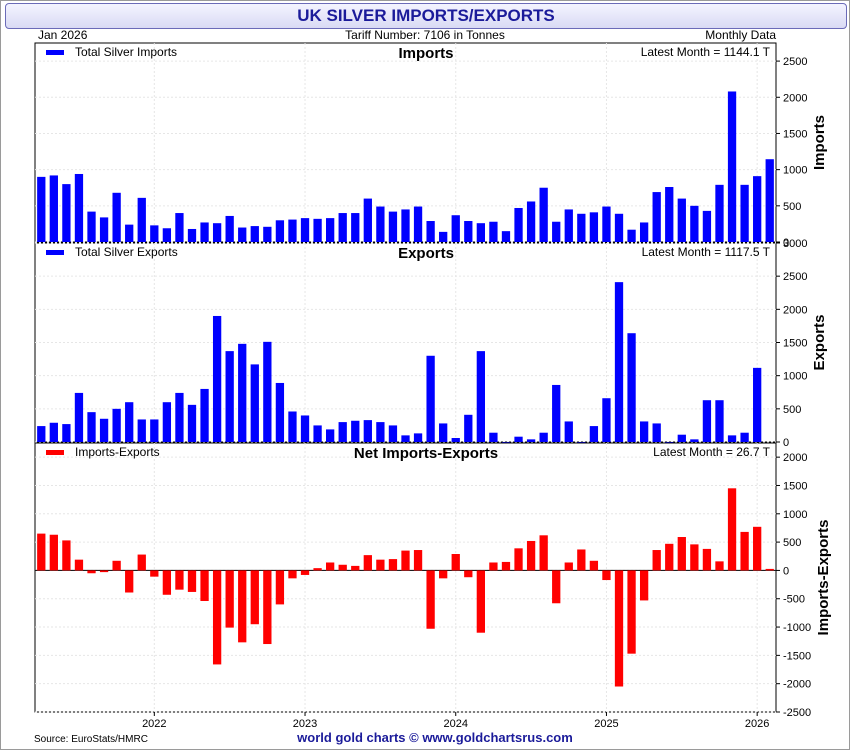 This screenshot has width=850, height=750. Describe the element at coordinates (606, 724) in the screenshot. I see `x-tick-label: 2025` at that location.